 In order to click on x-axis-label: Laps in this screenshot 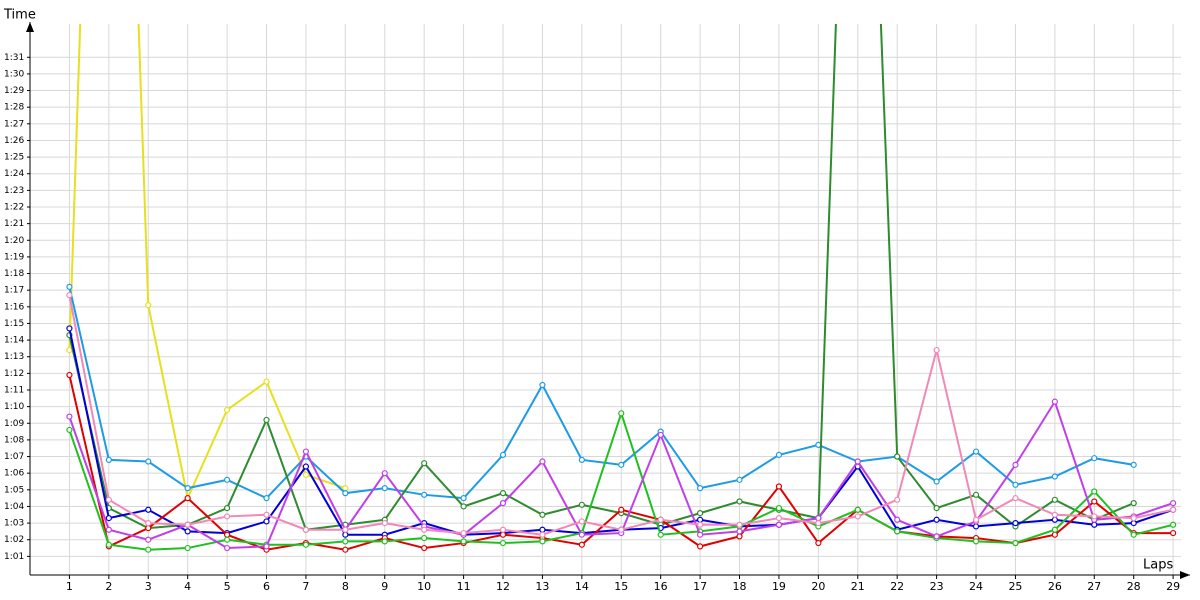, I will do `click(1158, 565)`.